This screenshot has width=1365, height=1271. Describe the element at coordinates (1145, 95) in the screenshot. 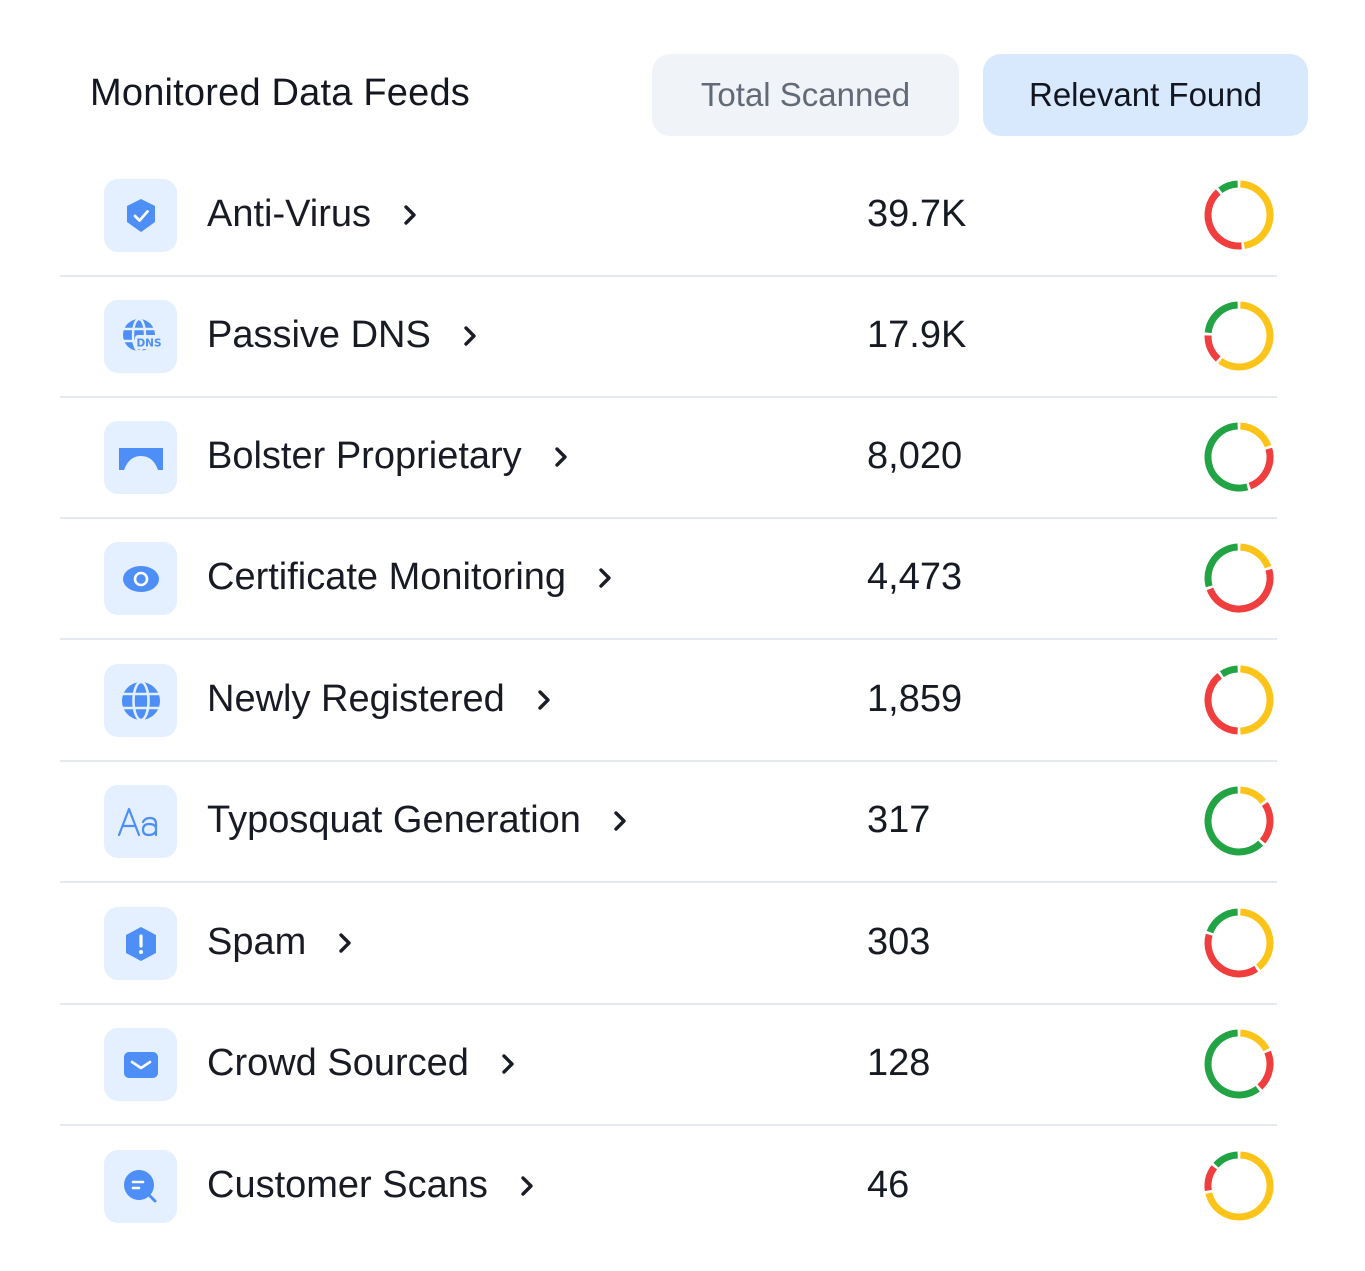

I see `tab-relevant-found: Relevant Found` at that location.